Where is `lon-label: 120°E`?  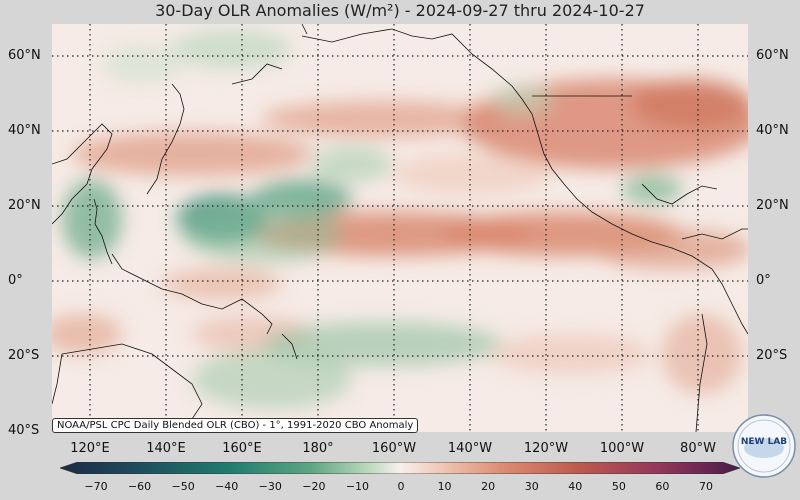 lon-label: 120°E is located at coordinates (90, 448).